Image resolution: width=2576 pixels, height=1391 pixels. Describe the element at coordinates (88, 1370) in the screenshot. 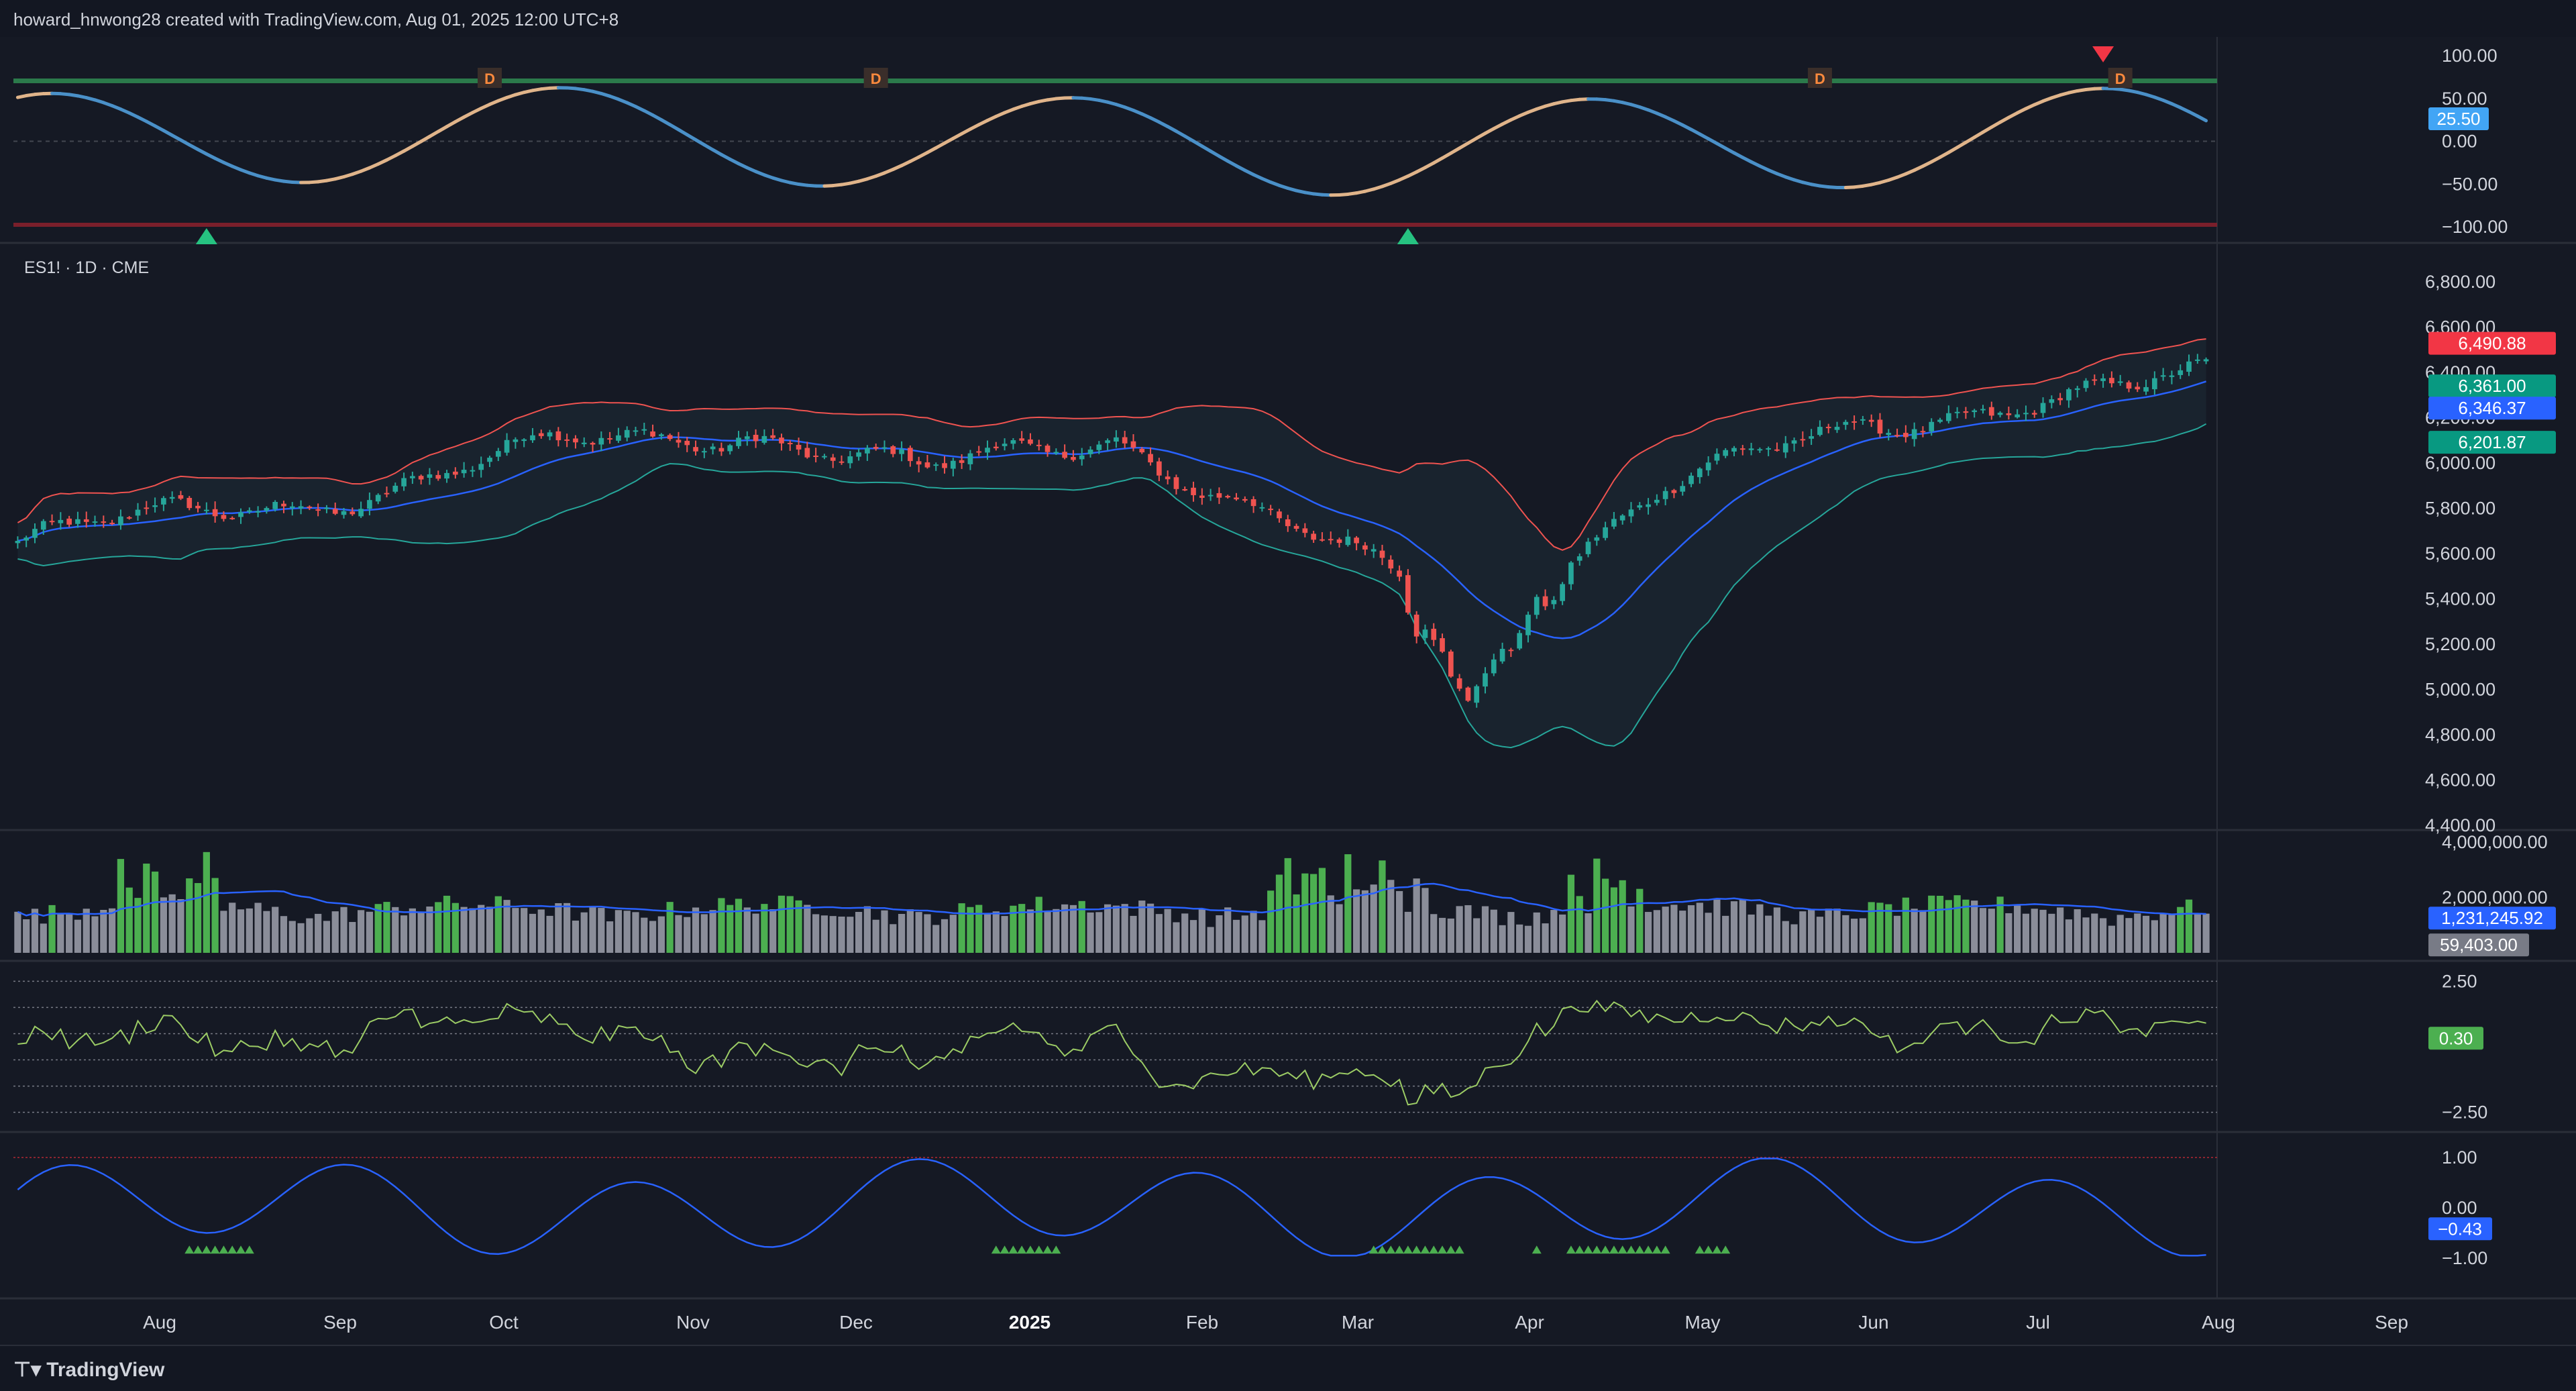

I see `tradingview-logo: ⊤▾TradingView` at that location.